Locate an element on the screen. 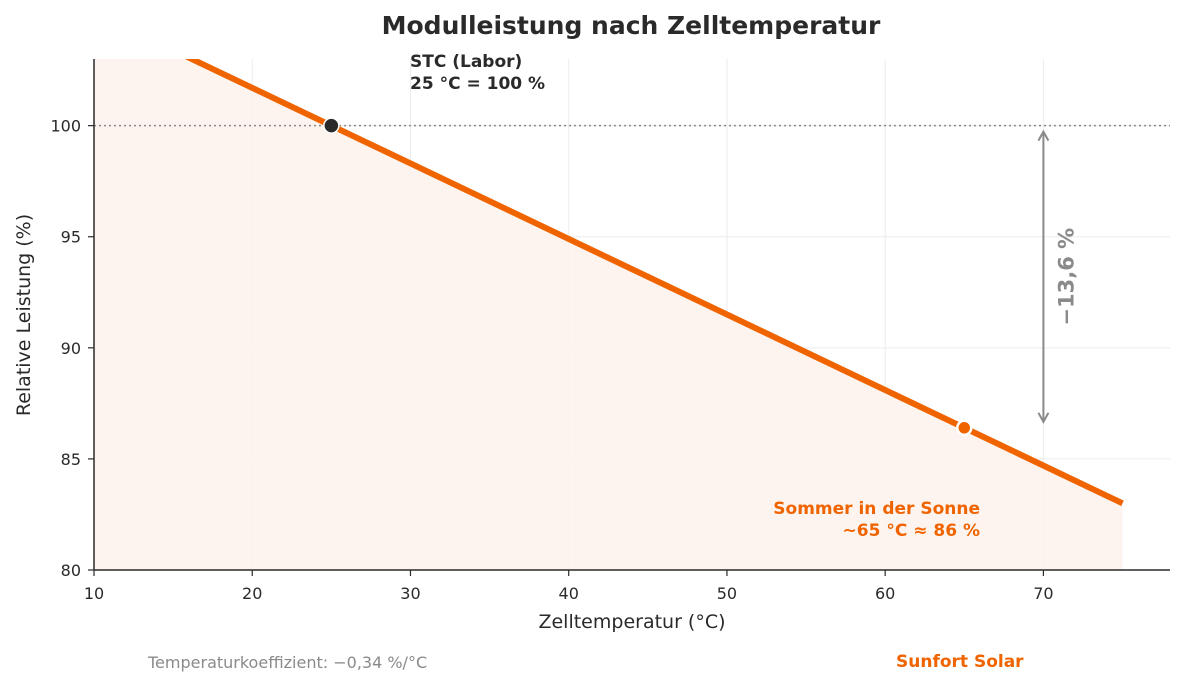  x-axis-label: Zelltemperatur (°C) is located at coordinates (631, 622).